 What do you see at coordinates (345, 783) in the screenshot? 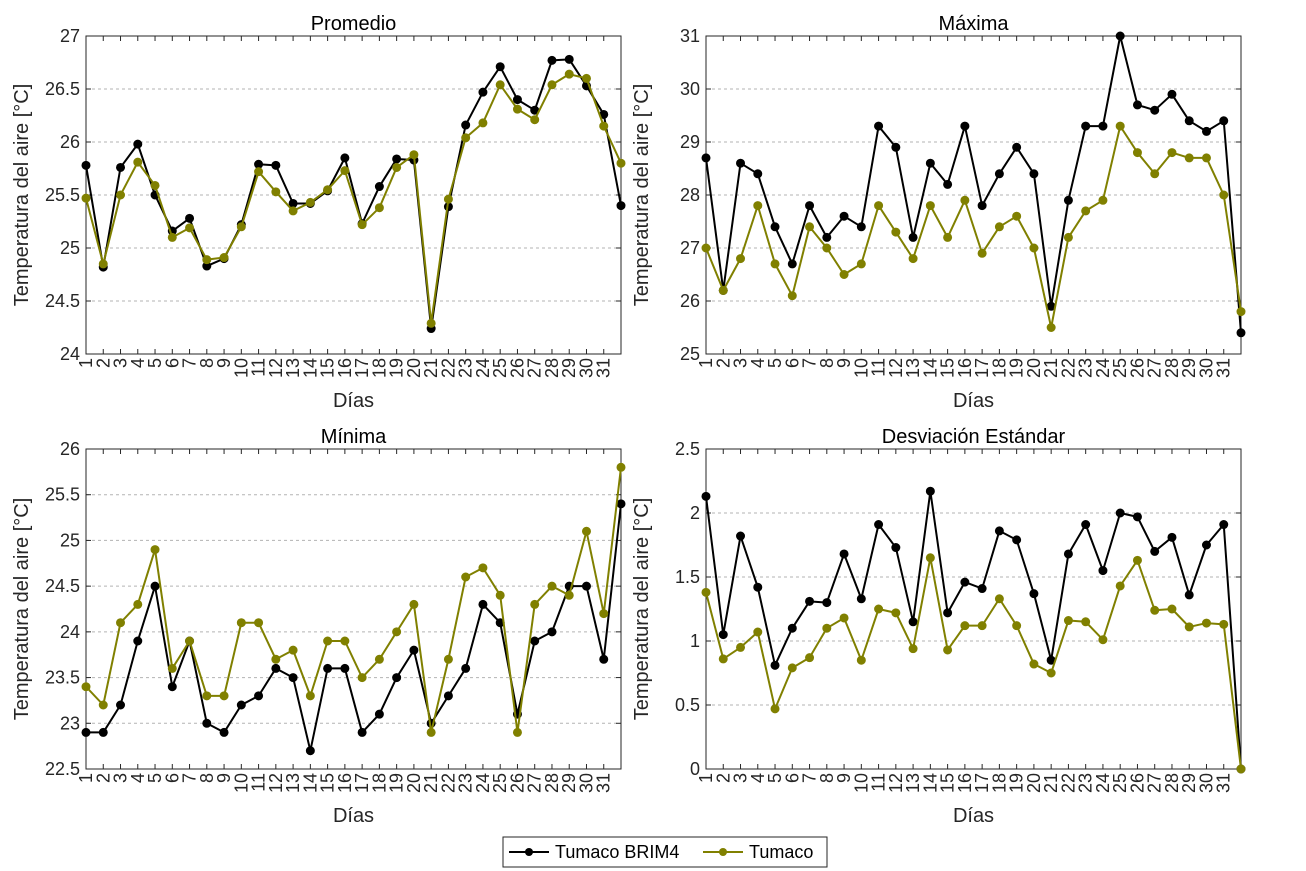
I see `x-tick-label: 16` at bounding box center [345, 783].